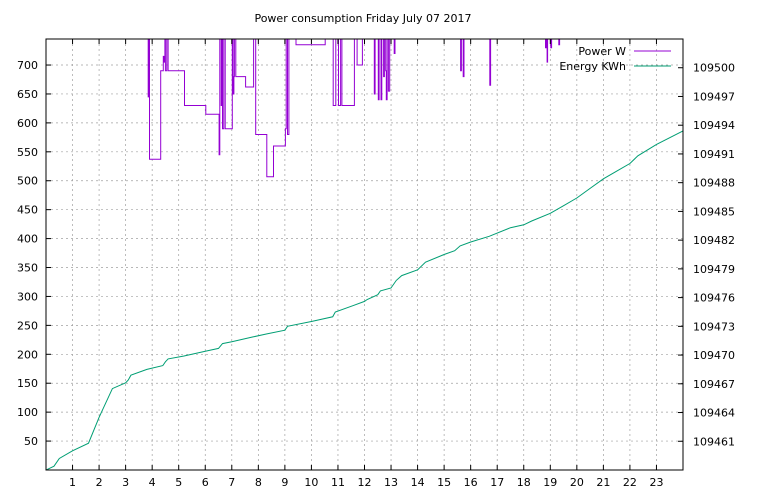 The width and height of the screenshot is (768, 500). I want to click on x-tick-label: 23, so click(656, 482).